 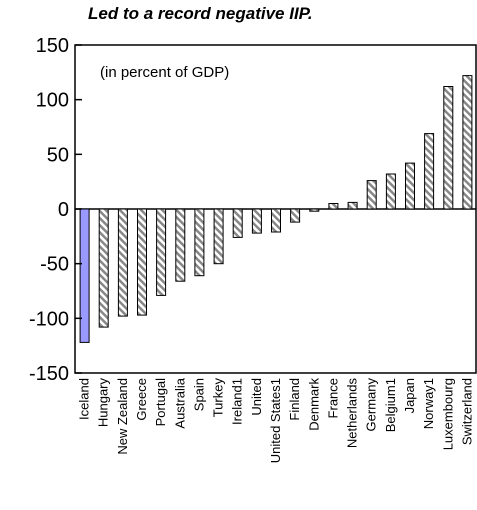 I want to click on bar-finland, so click(x=295, y=215).